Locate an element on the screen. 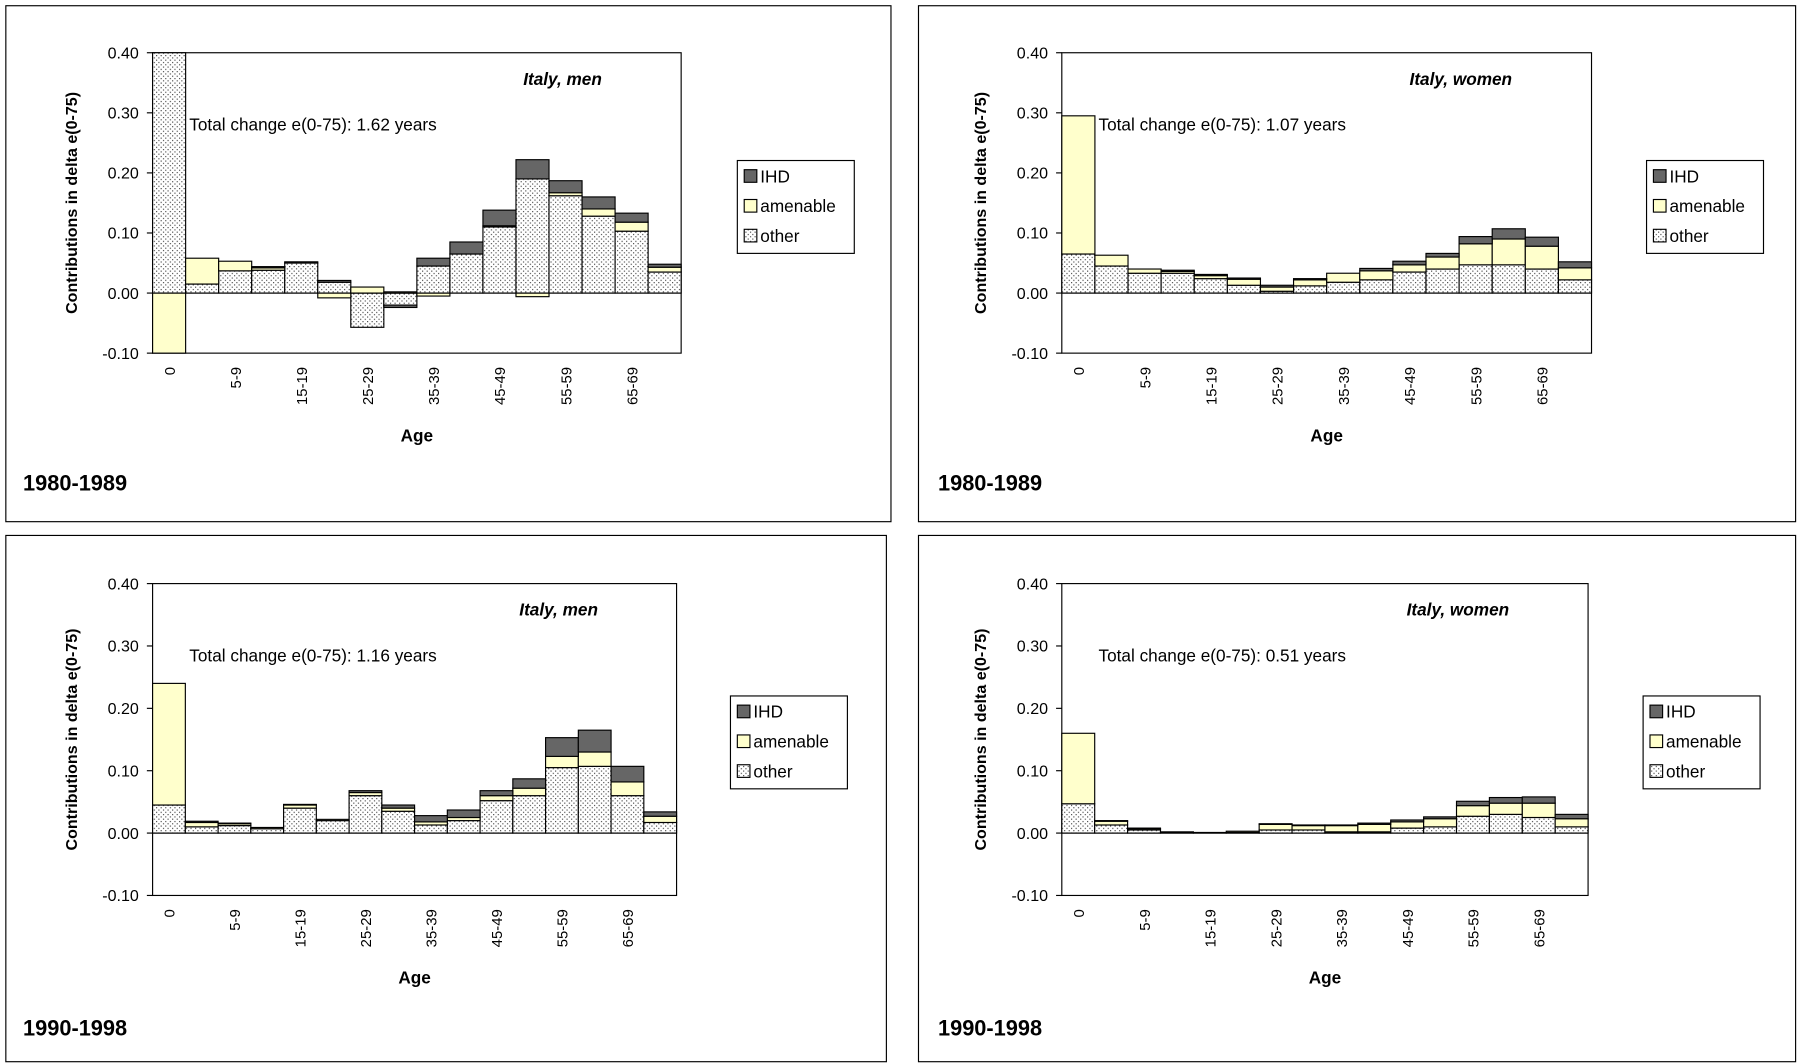 The width and height of the screenshot is (1798, 1064). plot-area is located at coordinates (1327, 203).